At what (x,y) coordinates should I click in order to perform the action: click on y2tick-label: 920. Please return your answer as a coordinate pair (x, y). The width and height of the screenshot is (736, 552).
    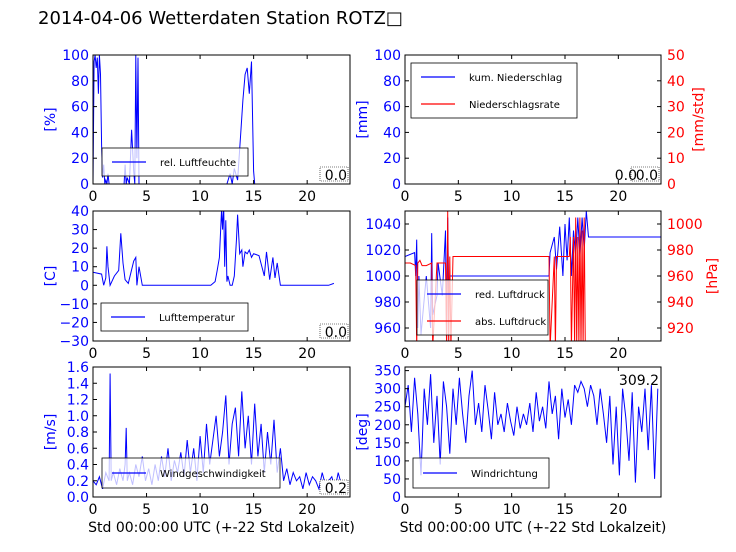
    Looking at the image, I should click on (680, 329).